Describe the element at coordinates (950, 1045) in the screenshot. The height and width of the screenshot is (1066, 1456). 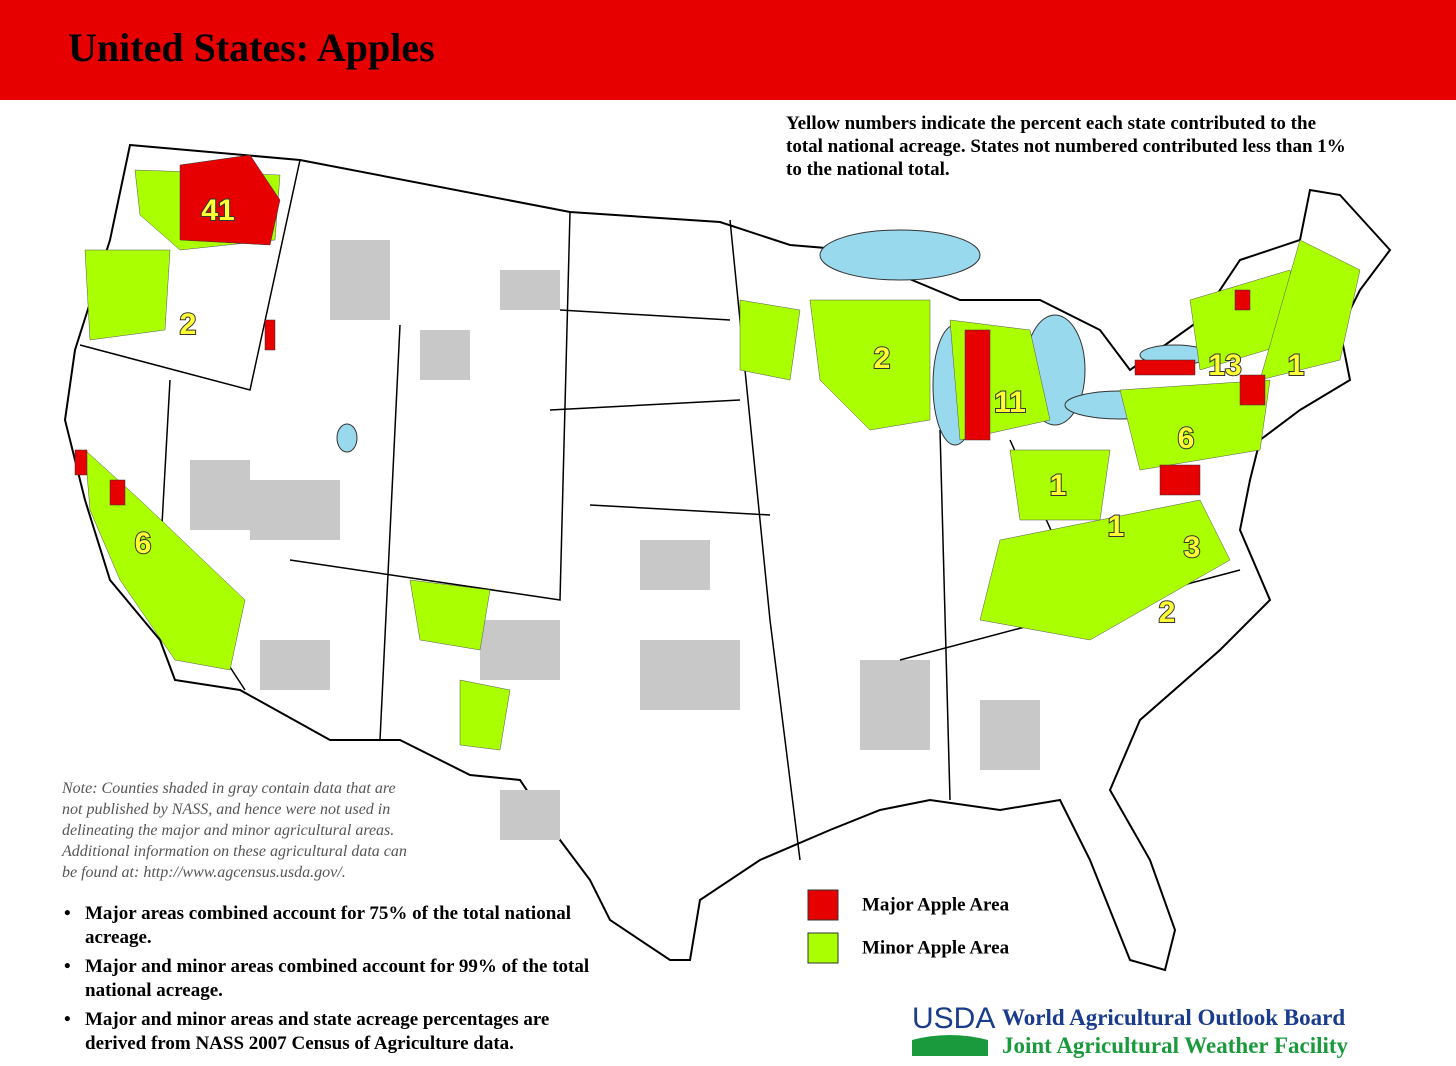
I see `logo-swoosh` at that location.